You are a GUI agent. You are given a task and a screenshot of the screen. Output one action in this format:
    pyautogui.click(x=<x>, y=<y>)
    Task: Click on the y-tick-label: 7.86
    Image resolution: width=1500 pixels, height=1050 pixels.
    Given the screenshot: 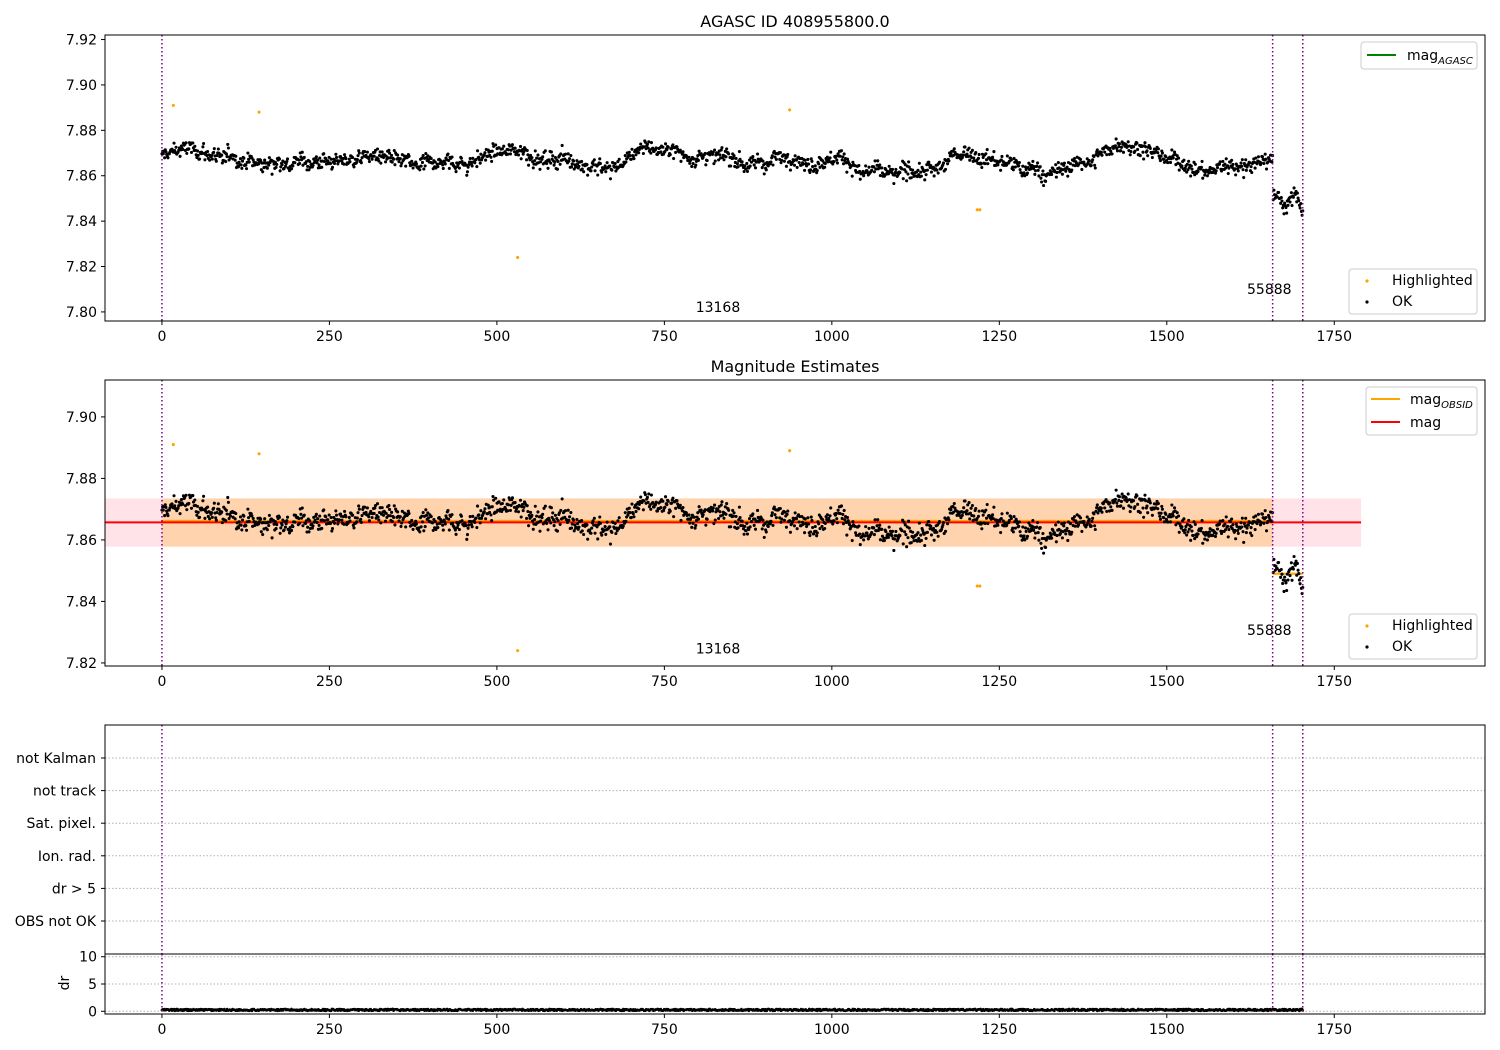 What is the action you would take?
    pyautogui.click(x=81, y=177)
    